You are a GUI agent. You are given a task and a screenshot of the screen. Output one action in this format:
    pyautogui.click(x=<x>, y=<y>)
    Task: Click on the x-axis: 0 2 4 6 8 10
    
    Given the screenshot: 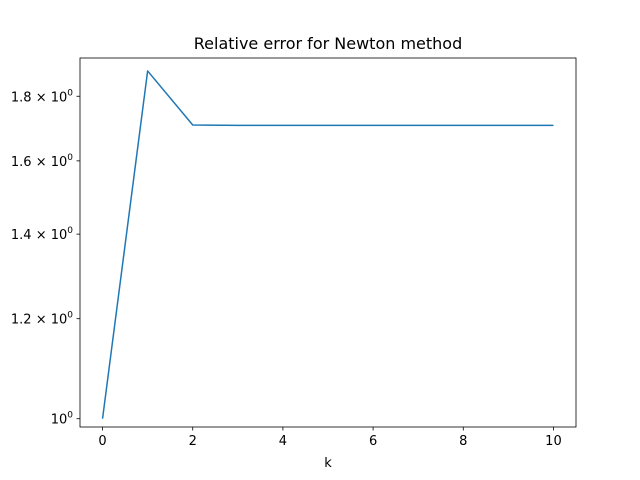 What is the action you would take?
    pyautogui.click(x=330, y=438)
    